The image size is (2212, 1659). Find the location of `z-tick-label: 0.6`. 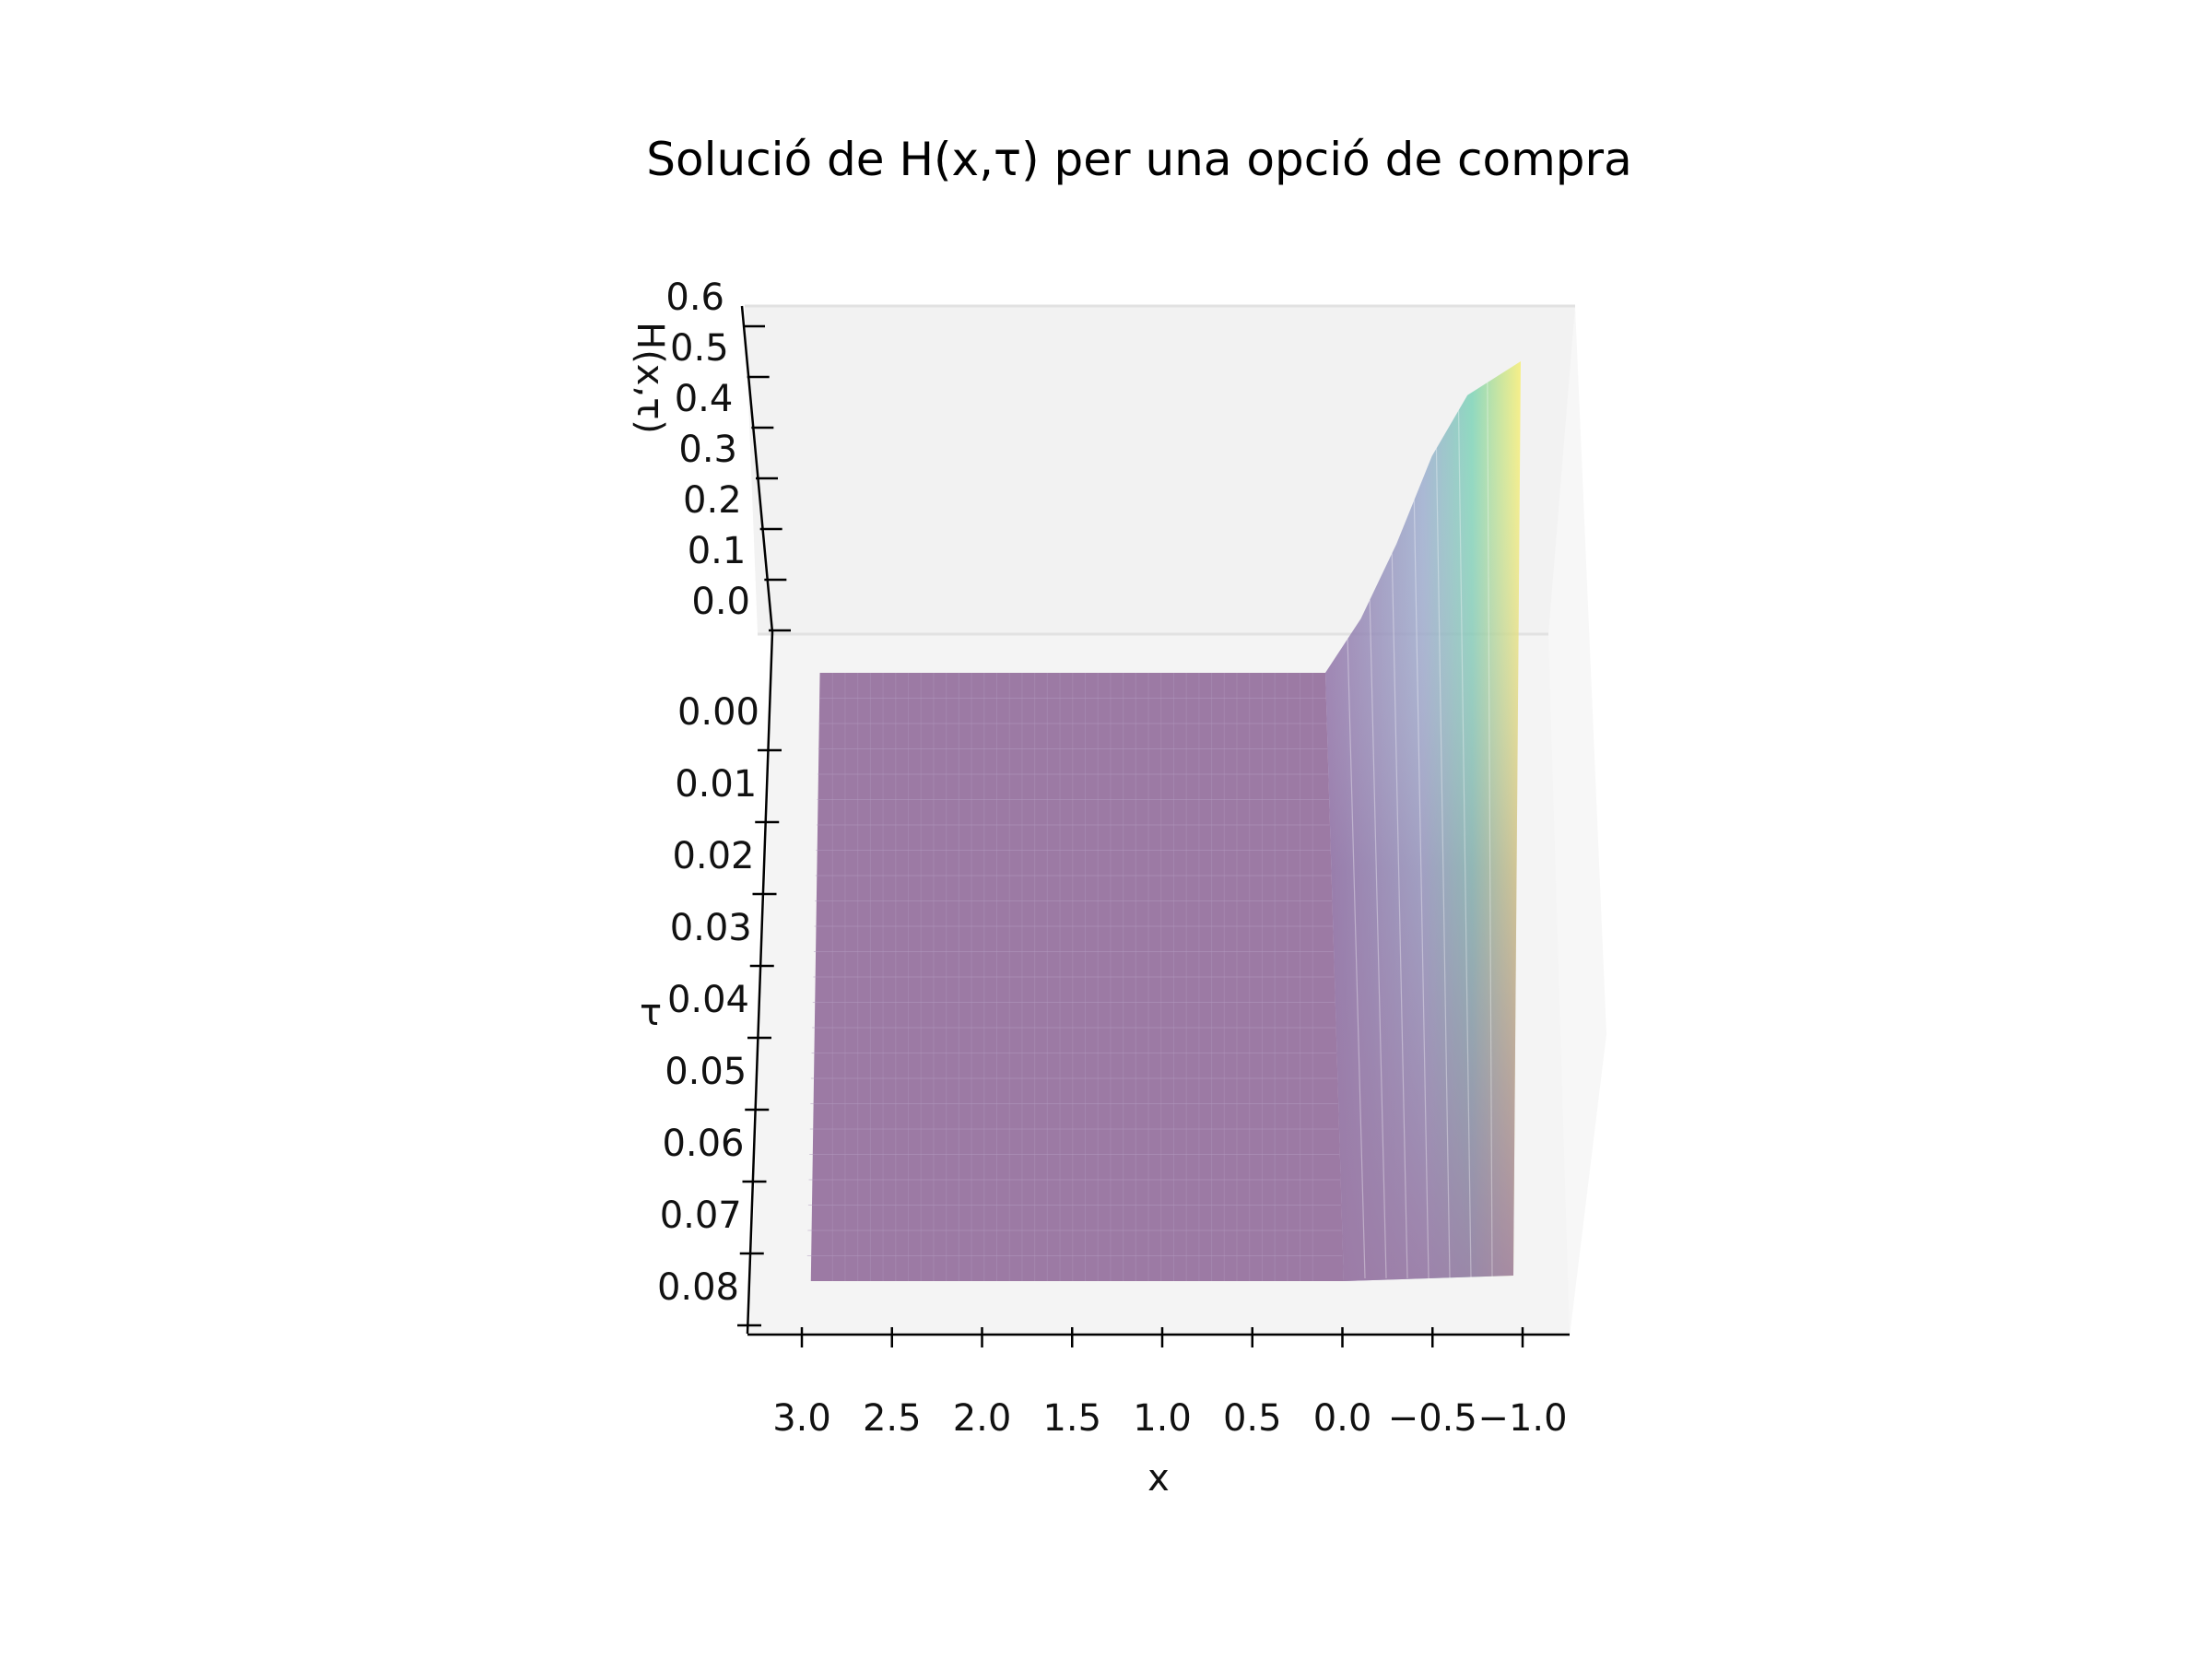

z-tick-label: 0.6 is located at coordinates (694, 297).